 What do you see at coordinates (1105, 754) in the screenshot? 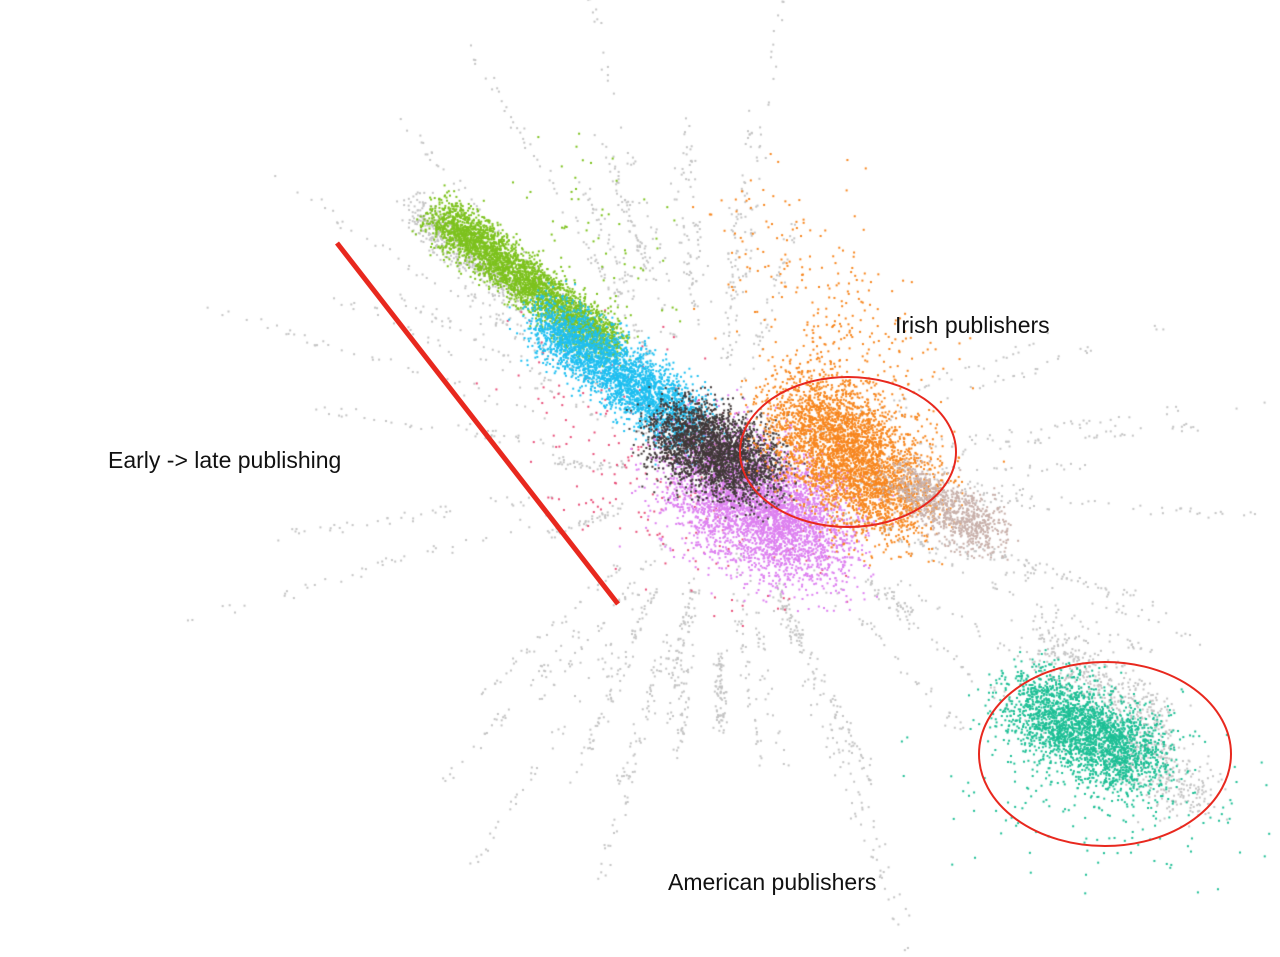
I see `american-cluster-ellipse` at bounding box center [1105, 754].